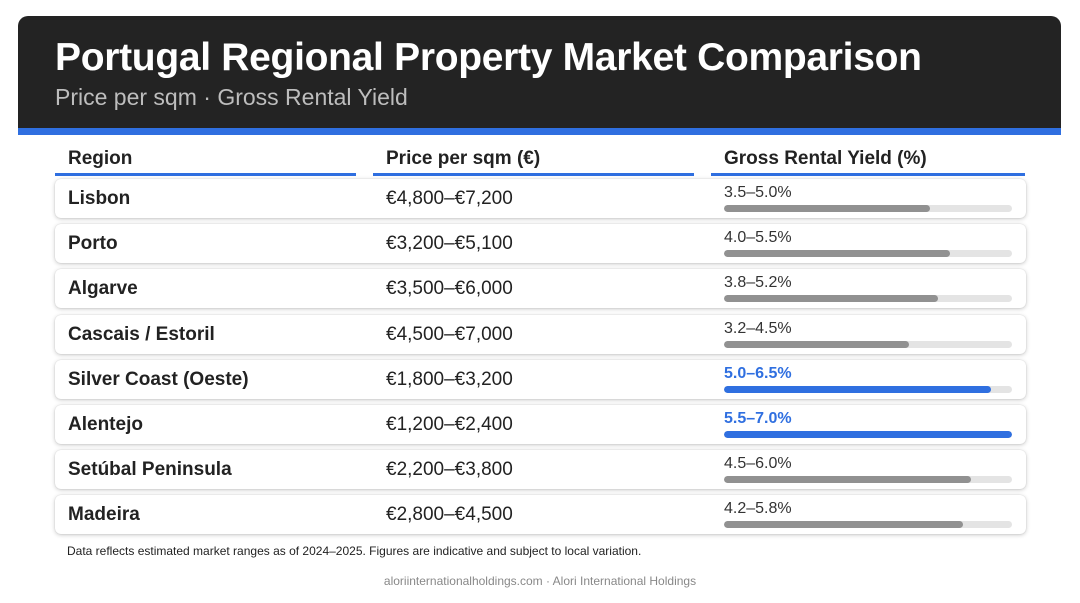  Describe the element at coordinates (449, 289) in the screenshot. I see `price-range: €3,500–€6,000` at that location.